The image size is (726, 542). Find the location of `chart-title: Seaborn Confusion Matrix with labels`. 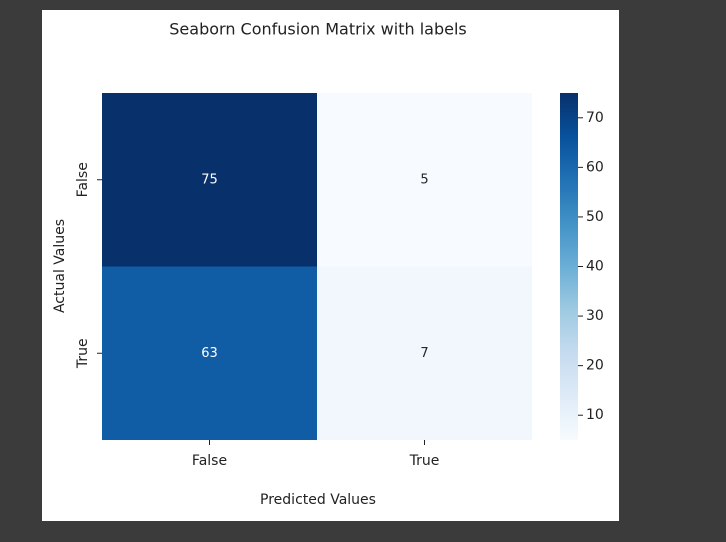

chart-title: Seaborn Confusion Matrix with labels is located at coordinates (317, 29).